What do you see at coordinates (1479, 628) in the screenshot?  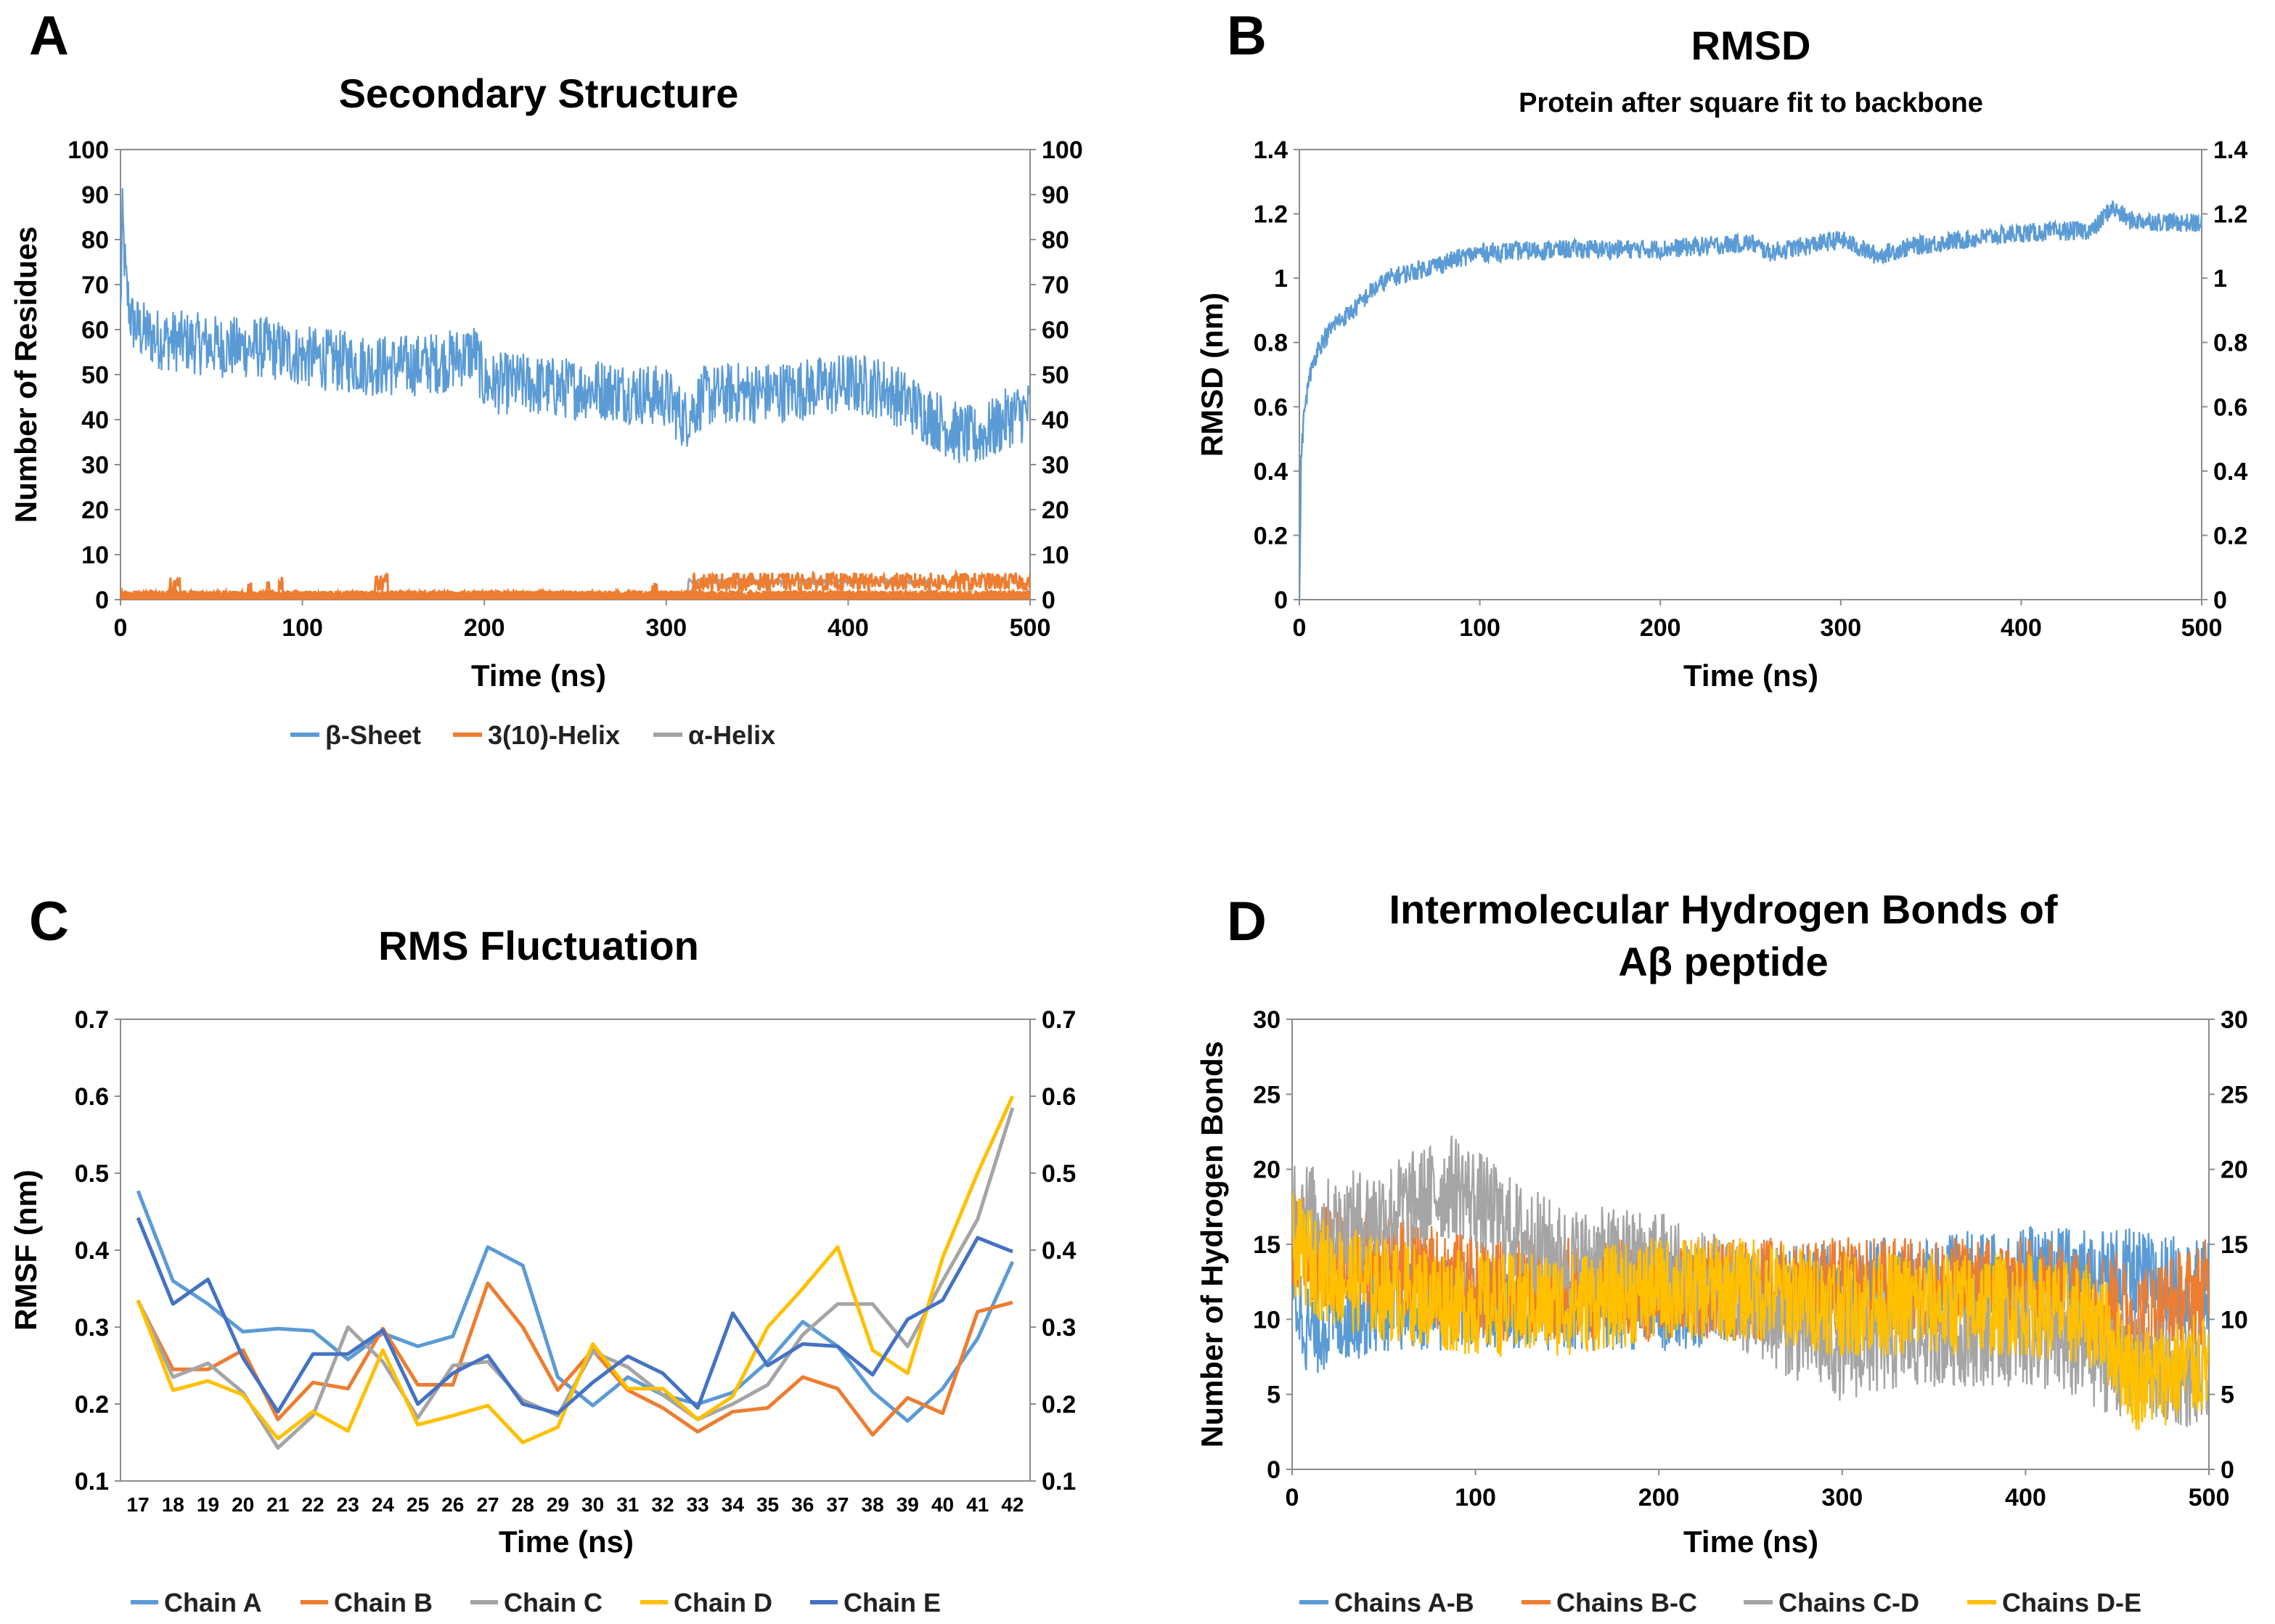 I see `chart-b-xtick-label: 100` at bounding box center [1479, 628].